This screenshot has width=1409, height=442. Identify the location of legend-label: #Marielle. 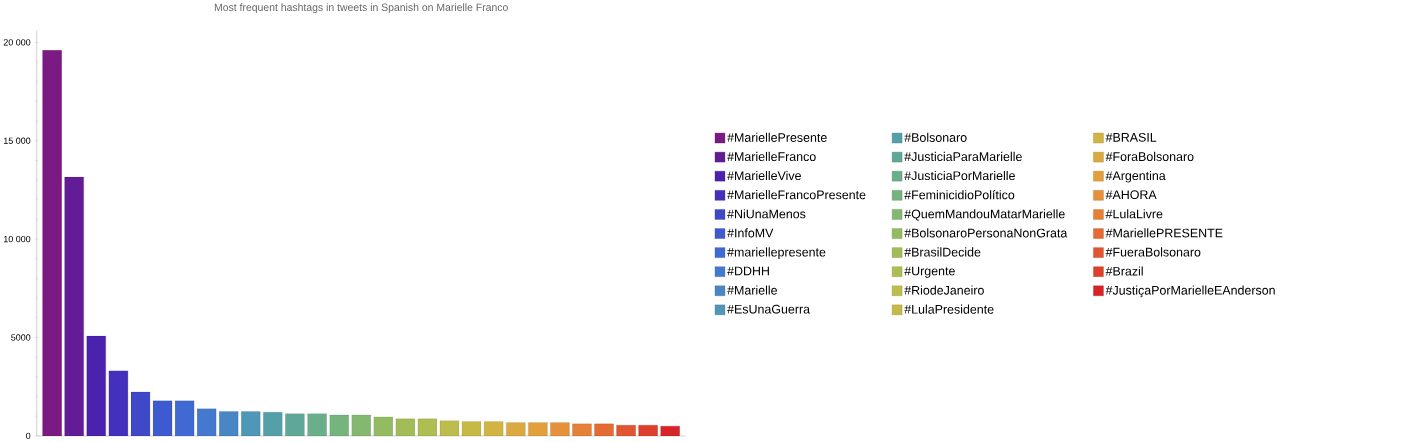
(752, 290).